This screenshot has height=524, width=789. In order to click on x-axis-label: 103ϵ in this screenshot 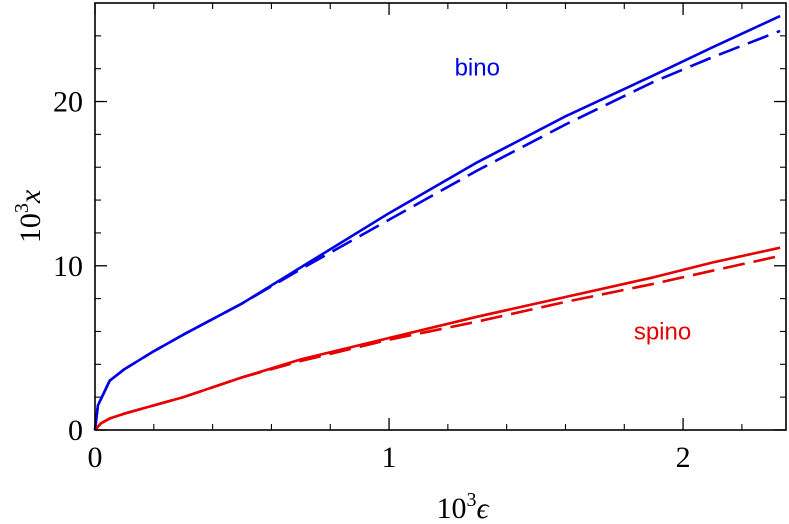, I will do `click(464, 506)`.